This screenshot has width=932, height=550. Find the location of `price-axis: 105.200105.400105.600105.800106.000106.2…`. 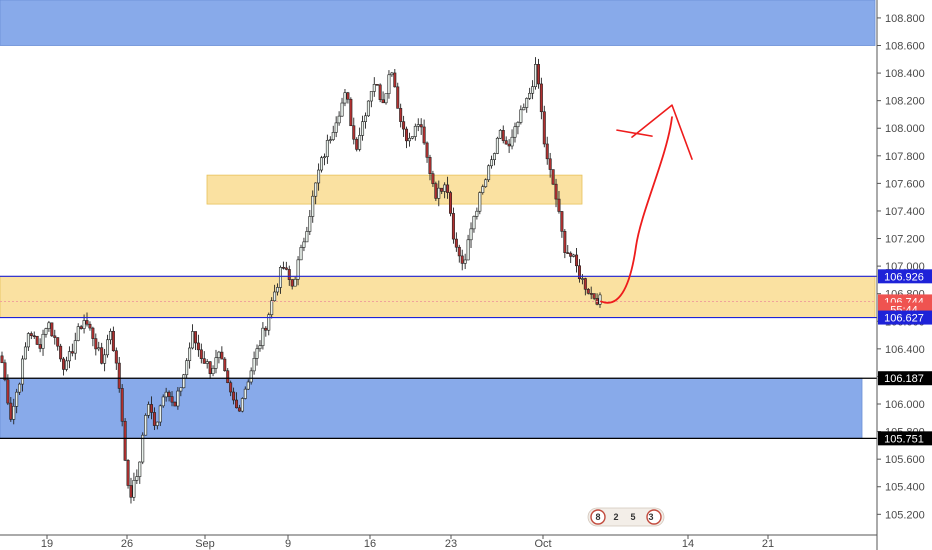

price-axis: 105.200105.400105.600105.800106.000106.2… is located at coordinates (904, 275).